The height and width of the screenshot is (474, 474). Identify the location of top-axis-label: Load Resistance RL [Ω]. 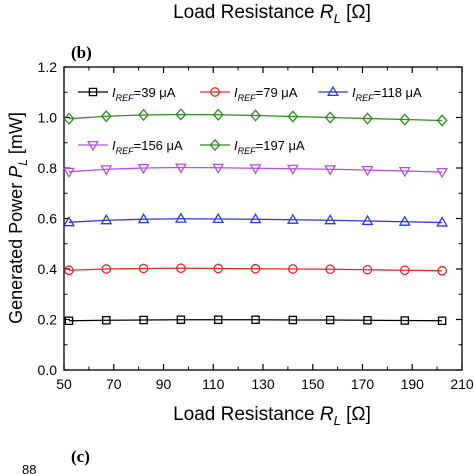
(272, 14).